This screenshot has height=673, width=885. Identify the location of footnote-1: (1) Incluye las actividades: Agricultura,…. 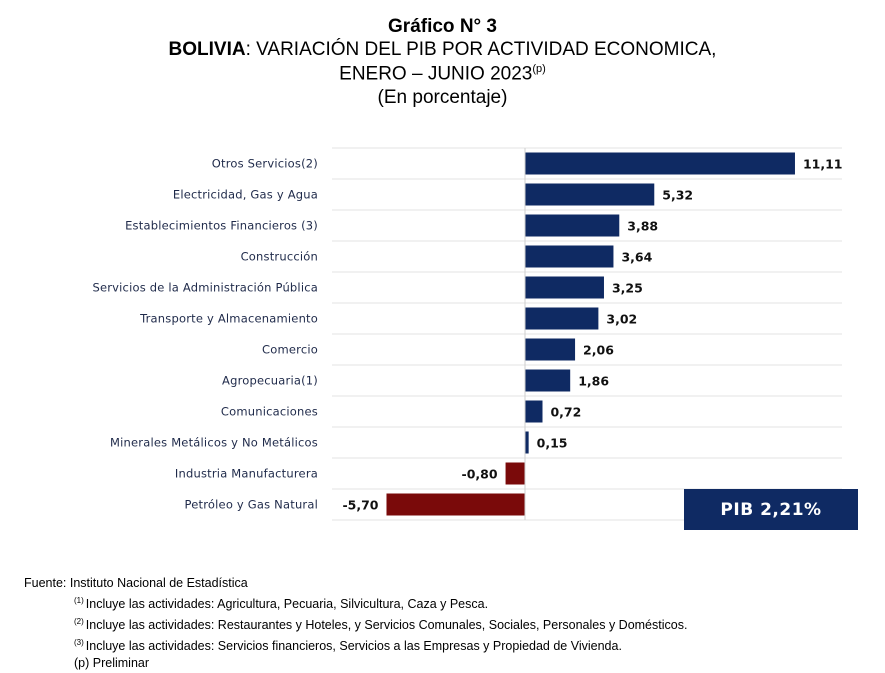
(355, 602).